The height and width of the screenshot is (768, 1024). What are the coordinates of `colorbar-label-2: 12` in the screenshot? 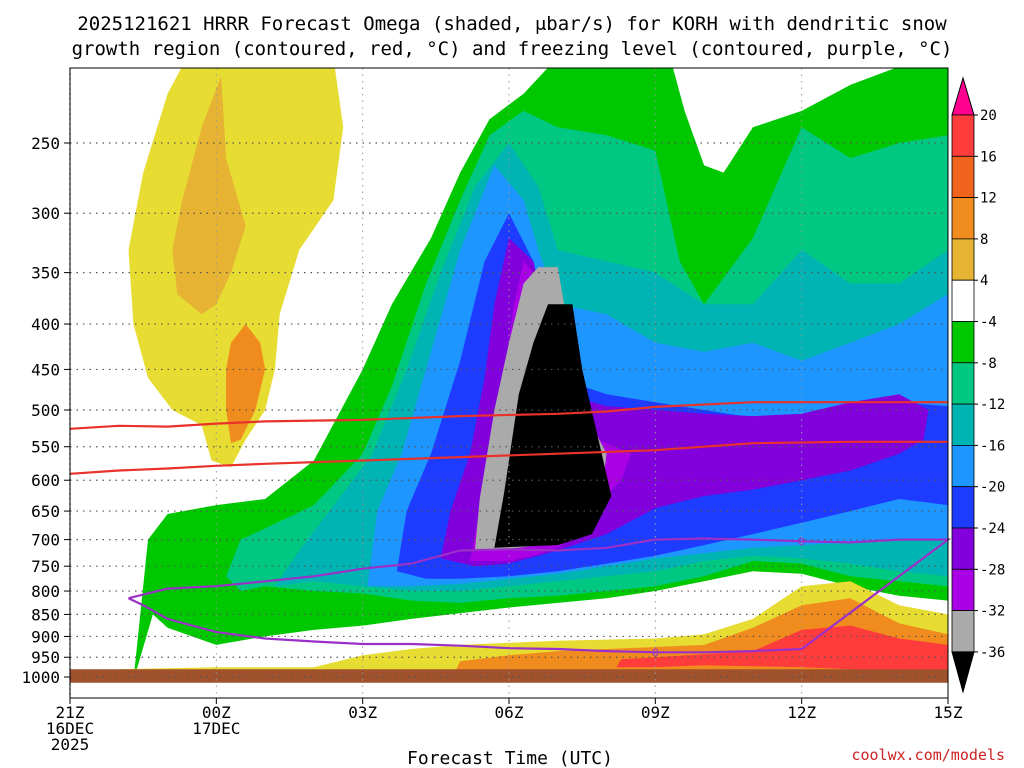 It's located at (988, 199).